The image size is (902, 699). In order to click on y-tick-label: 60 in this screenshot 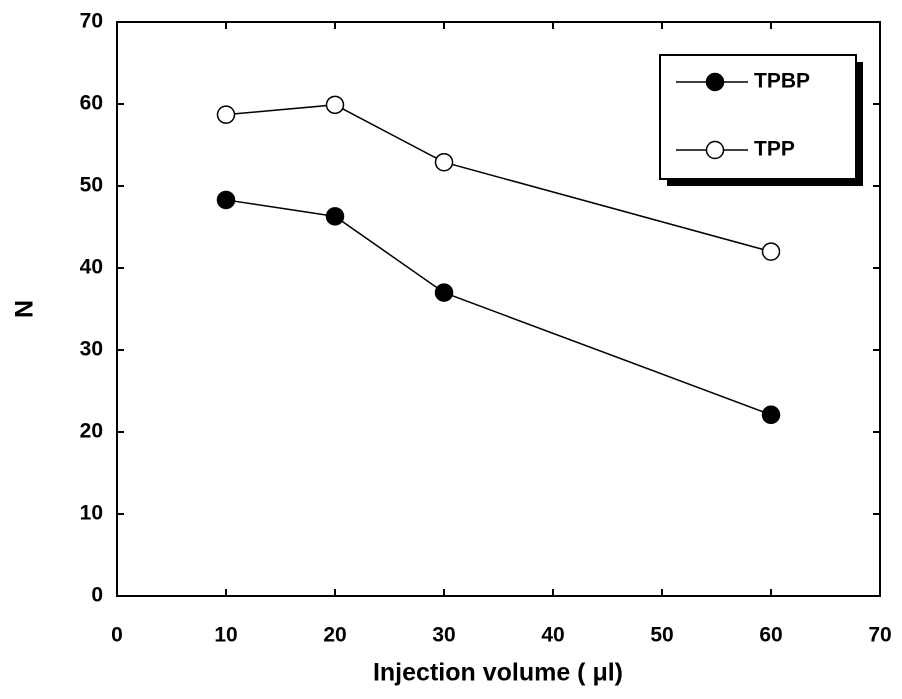, I will do `click(91, 103)`.